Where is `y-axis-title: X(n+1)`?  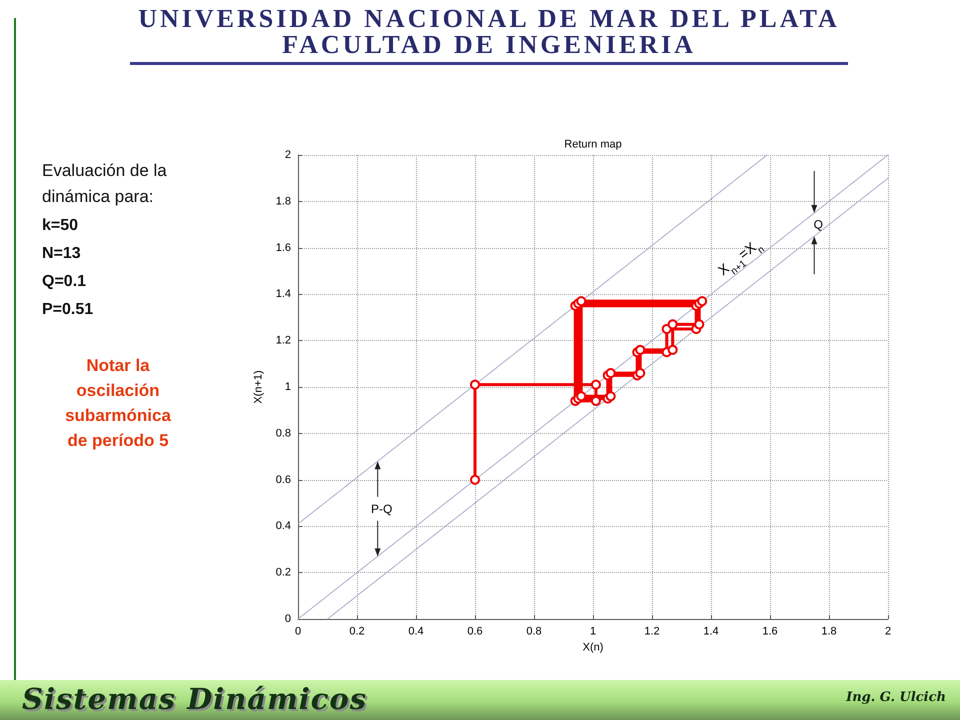
y-axis-title: X(n+1) is located at coordinates (258, 387).